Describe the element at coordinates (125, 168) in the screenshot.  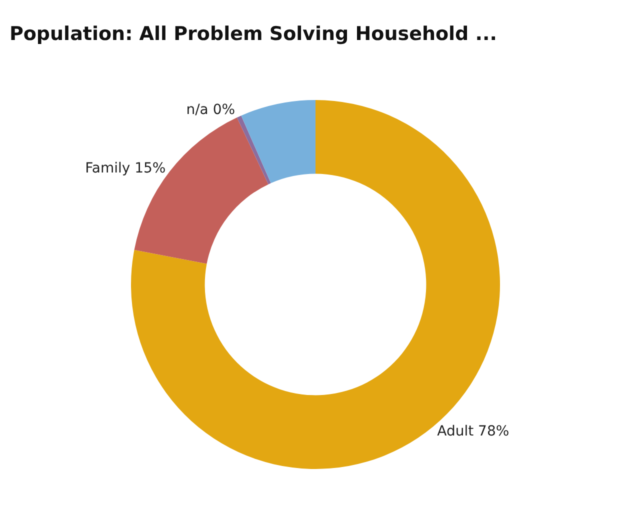
I see `slice-label: Family 15%` at that location.